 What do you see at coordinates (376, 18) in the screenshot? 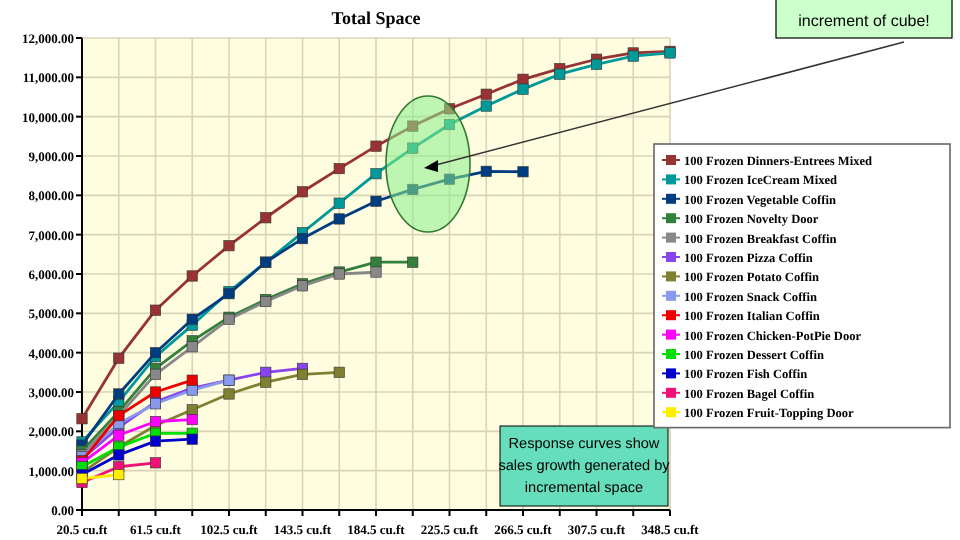
I see `chart-title: Total Space` at bounding box center [376, 18].